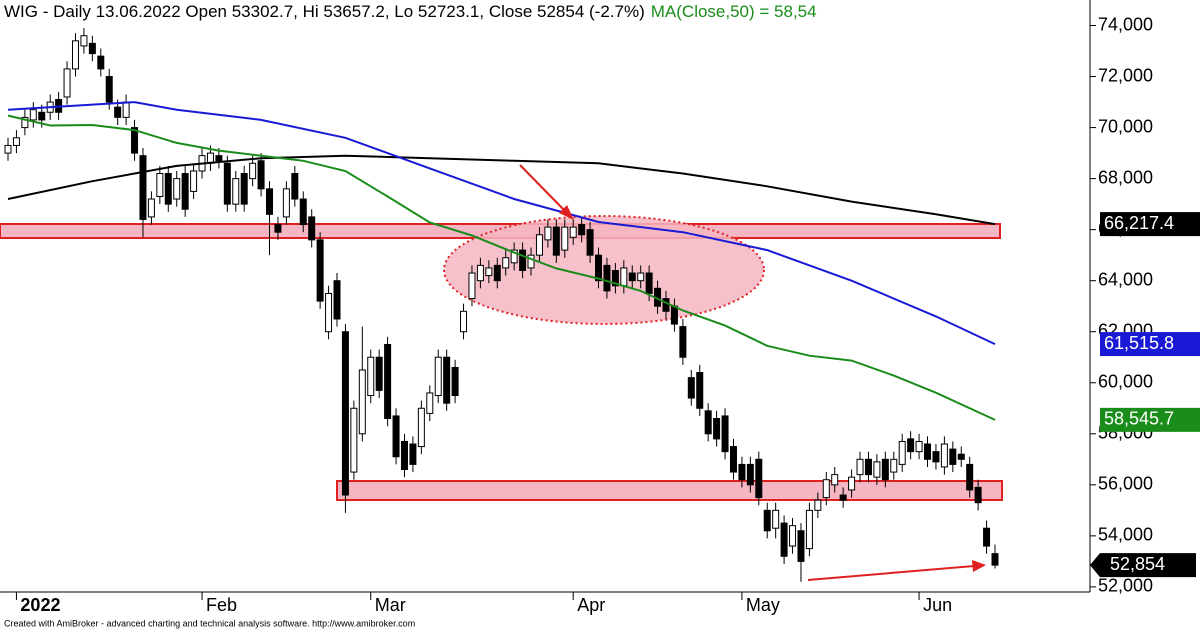  Describe the element at coordinates (1125, 484) in the screenshot. I see `y-tick-label: 56,000` at that location.